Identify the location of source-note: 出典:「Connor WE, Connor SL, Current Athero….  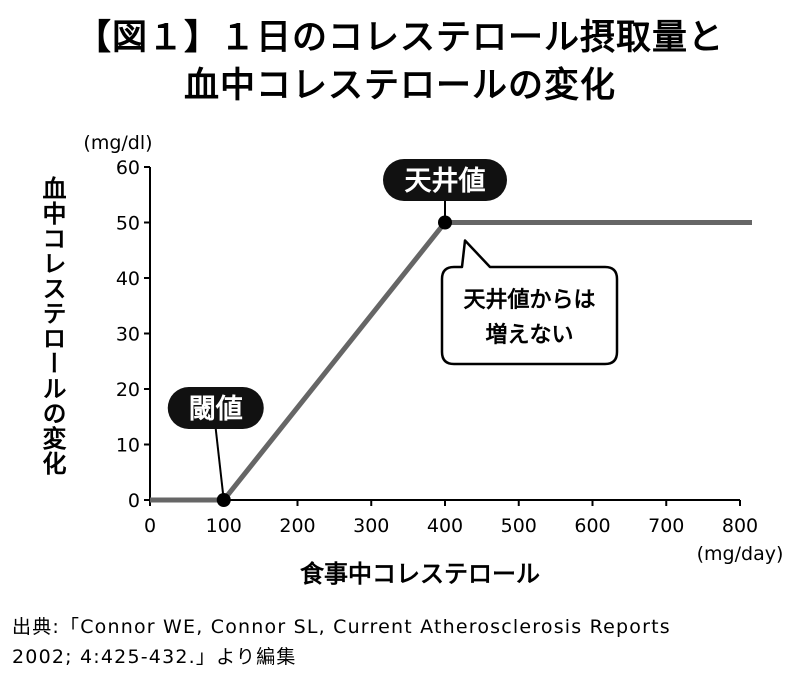
(402, 642).